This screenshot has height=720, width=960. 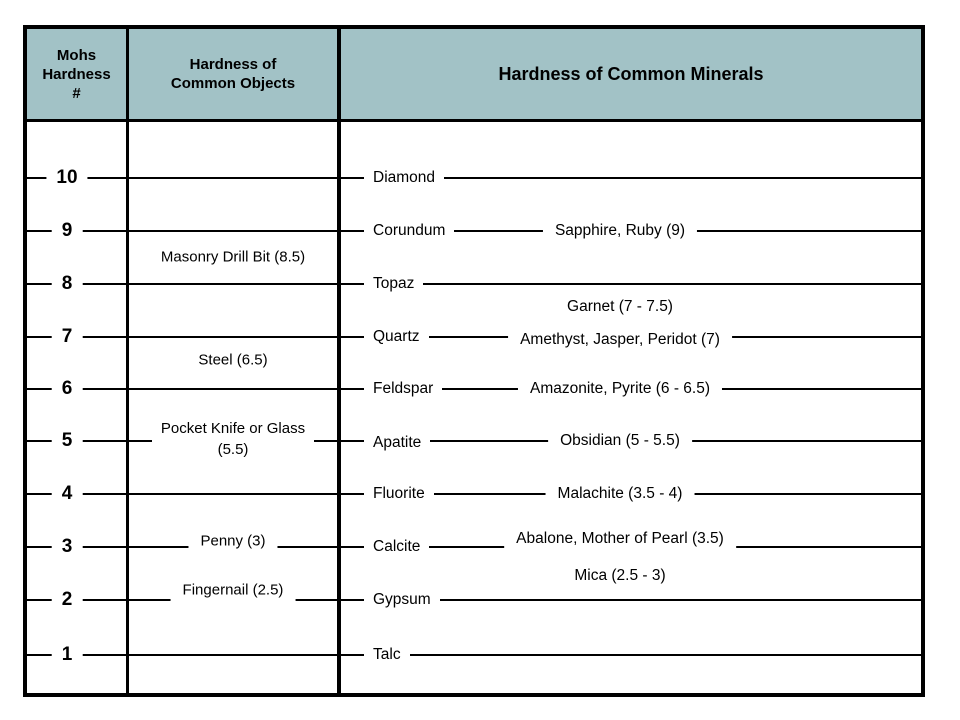 I want to click on example-label-amethyst-jasper: Amethyst, Jasper, Peridot (7), so click(x=620, y=340).